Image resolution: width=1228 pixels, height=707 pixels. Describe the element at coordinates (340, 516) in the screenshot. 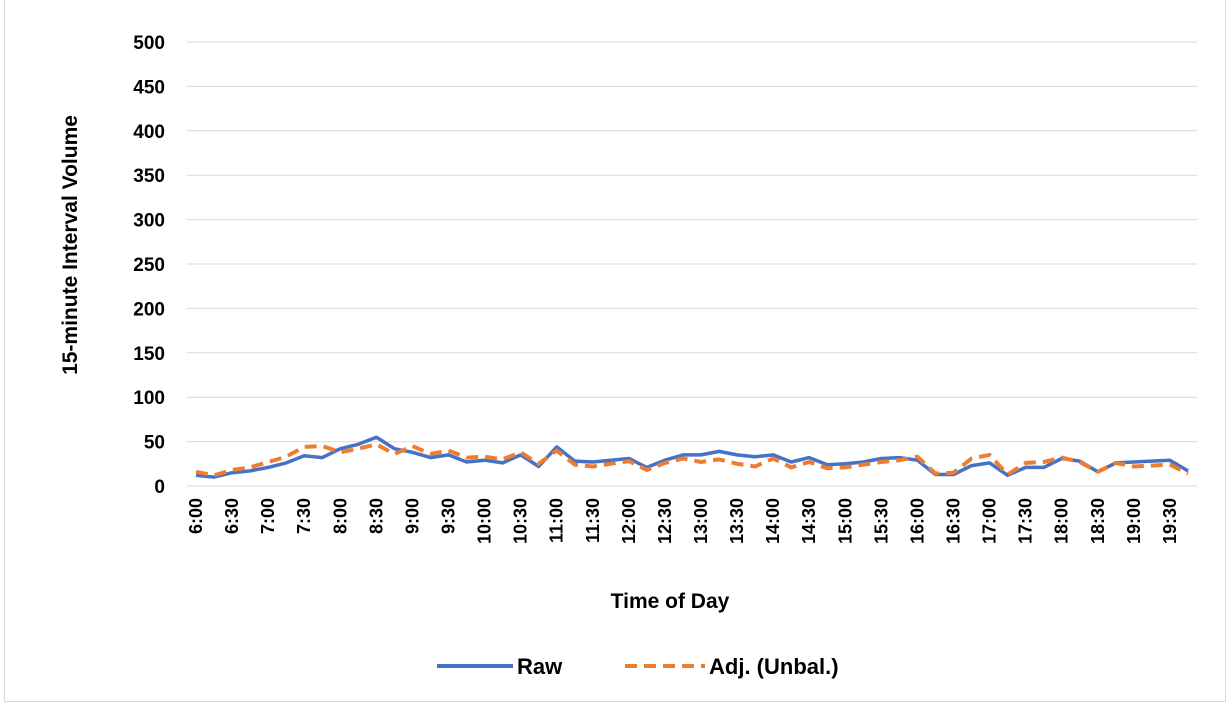

I see `x-tick-label: 8:00` at that location.